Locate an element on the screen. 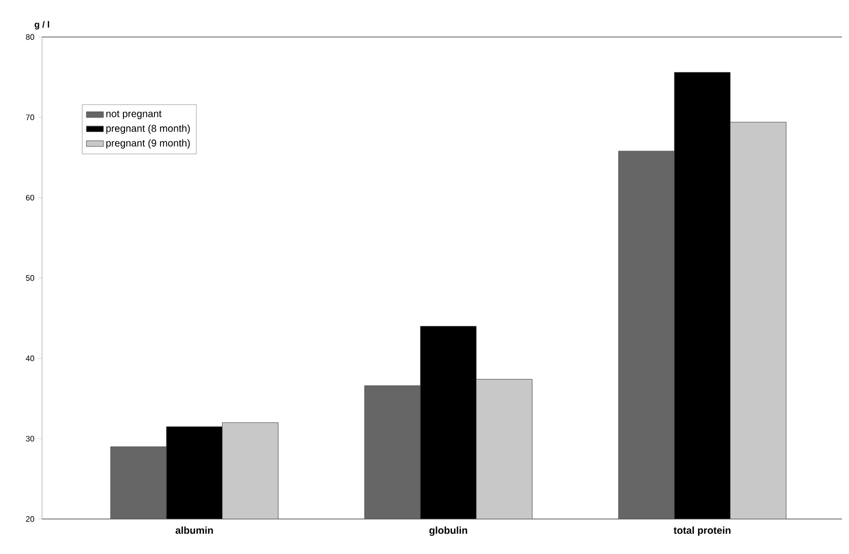 This screenshot has width=849, height=554. x-tick-label: total protein is located at coordinates (702, 531).